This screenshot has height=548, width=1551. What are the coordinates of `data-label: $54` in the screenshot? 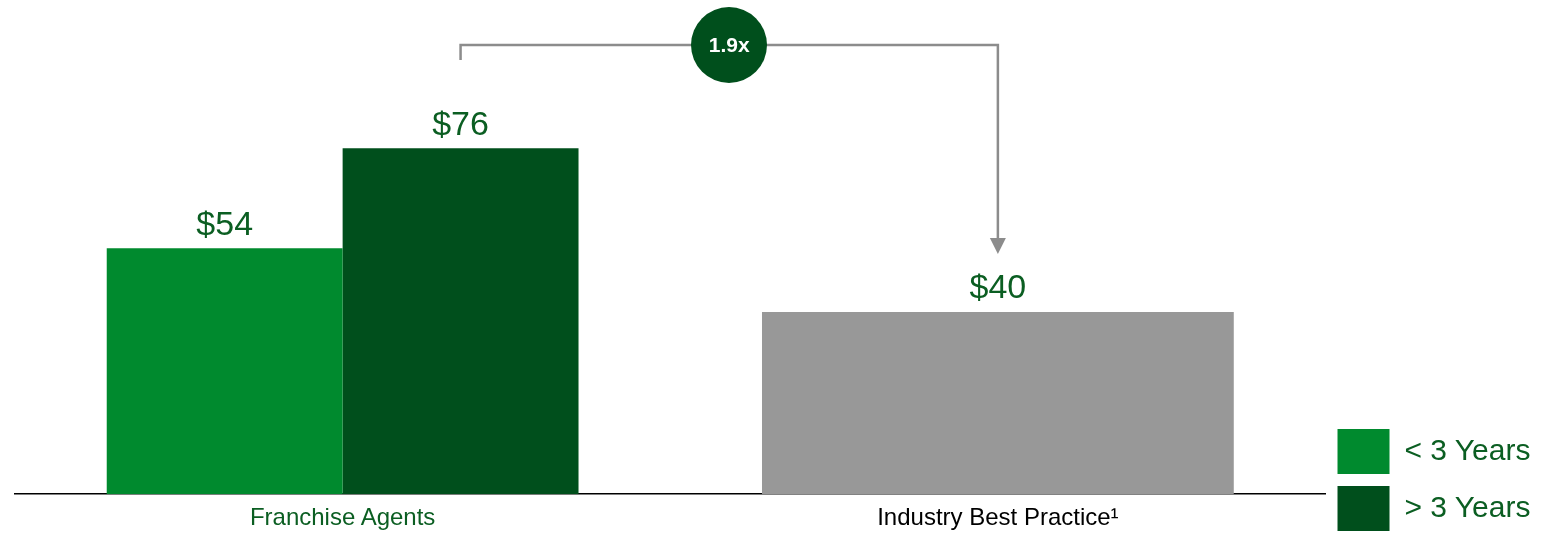 It's located at (225, 222).